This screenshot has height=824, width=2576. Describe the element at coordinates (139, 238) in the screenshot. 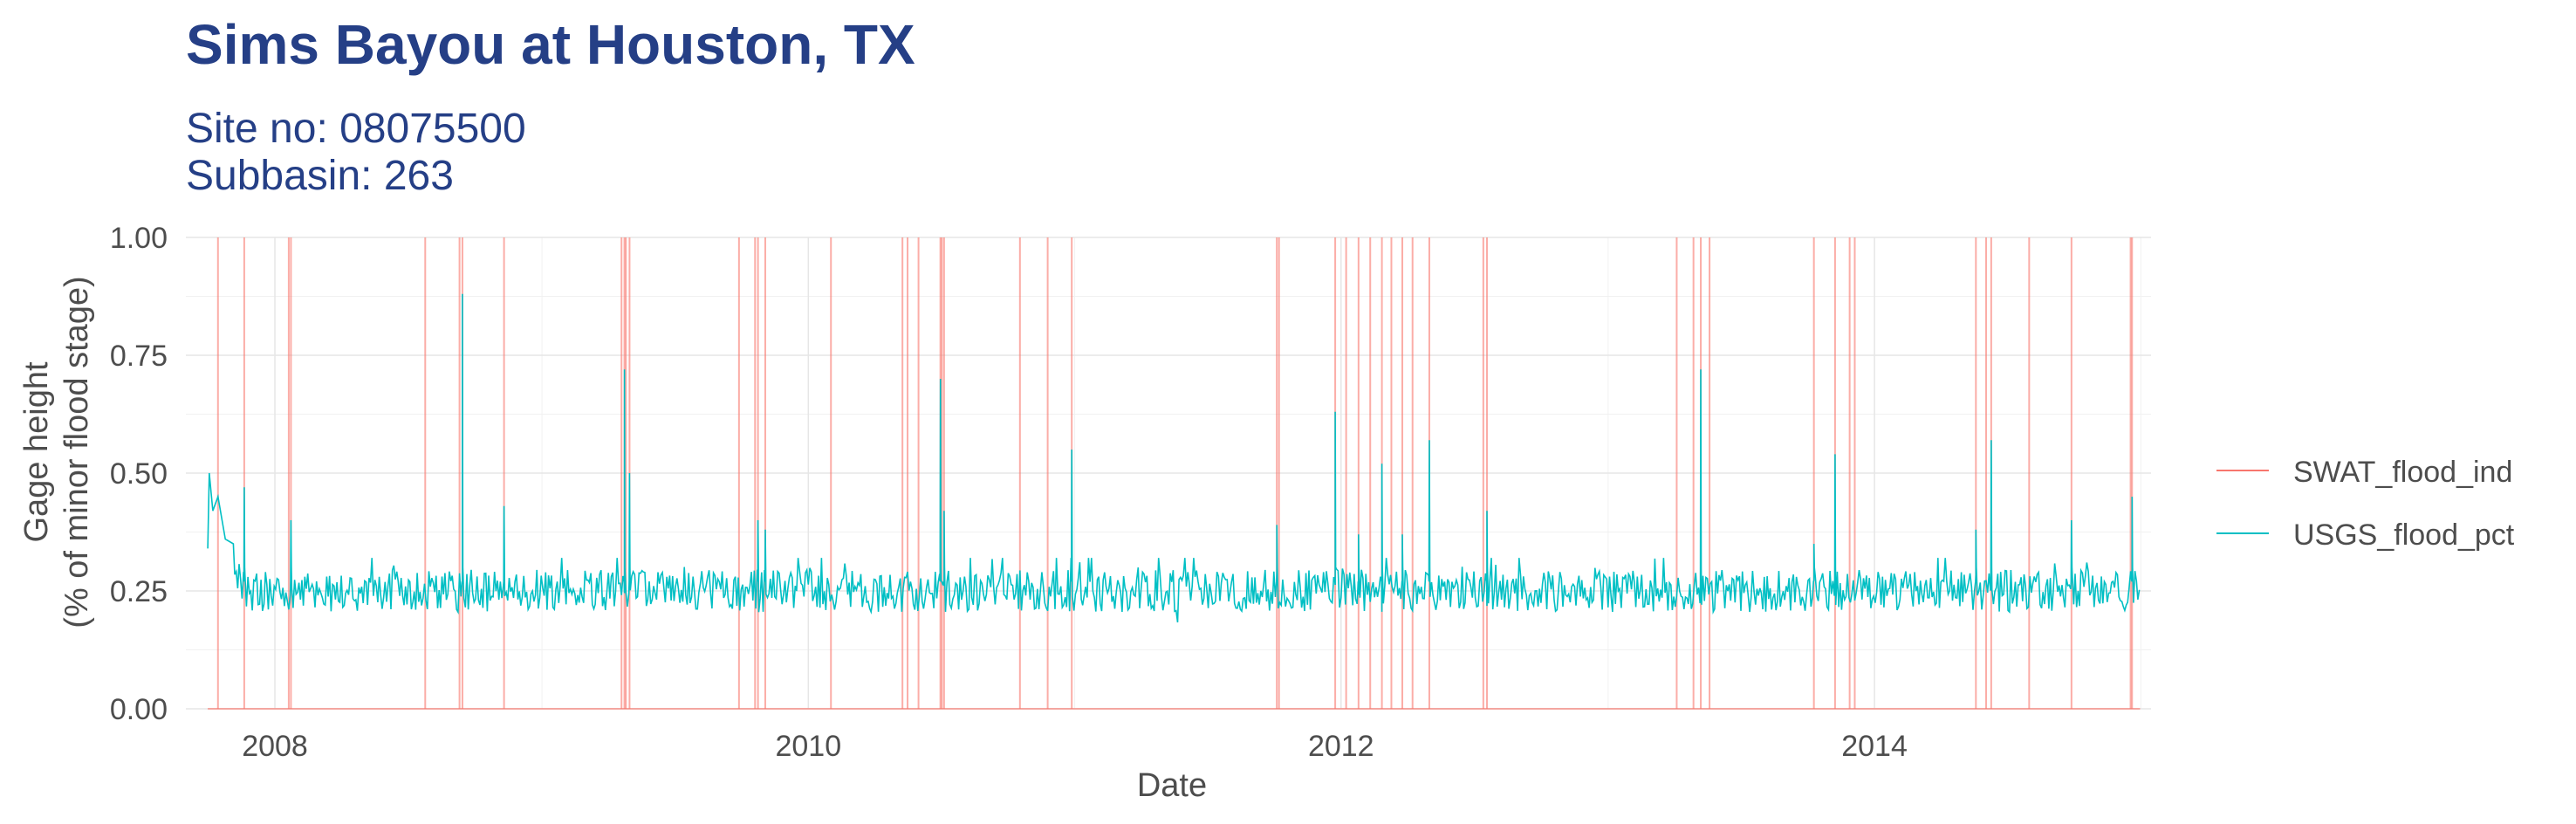

I see `y-tick-label: 1.00` at that location.